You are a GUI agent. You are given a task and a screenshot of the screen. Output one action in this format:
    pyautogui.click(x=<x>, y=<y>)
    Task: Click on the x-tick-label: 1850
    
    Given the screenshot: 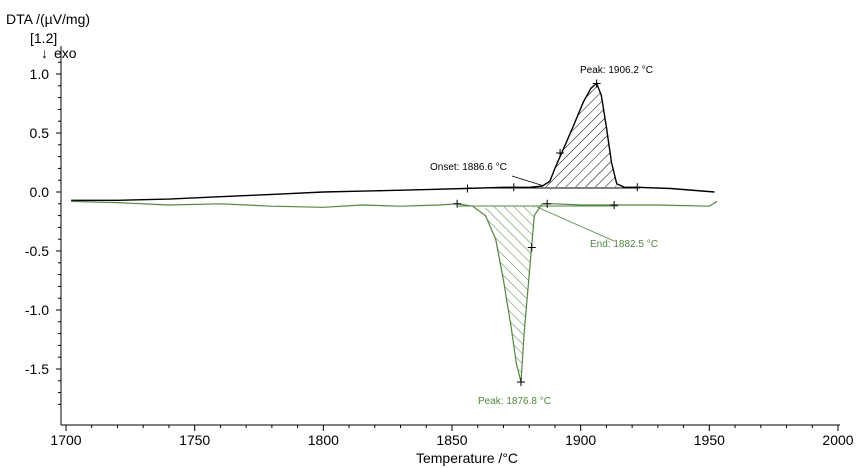 What is the action you would take?
    pyautogui.click(x=451, y=440)
    